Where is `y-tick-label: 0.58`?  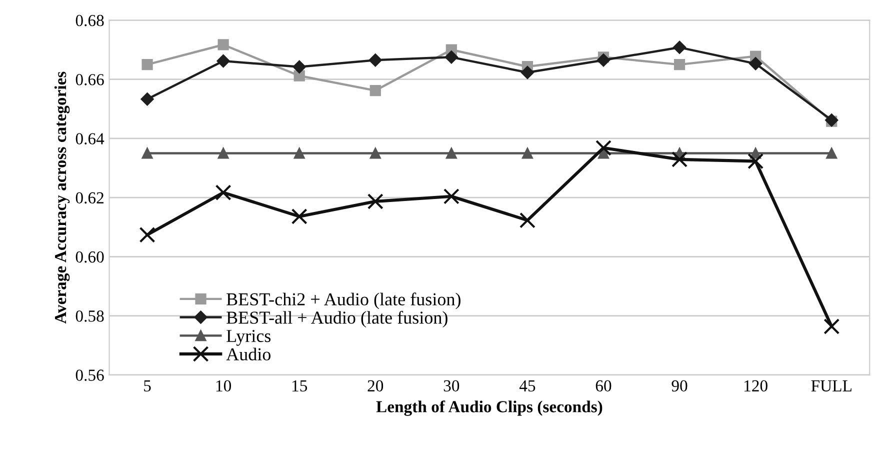
y-tick-label: 0.58 is located at coordinates (90, 316).